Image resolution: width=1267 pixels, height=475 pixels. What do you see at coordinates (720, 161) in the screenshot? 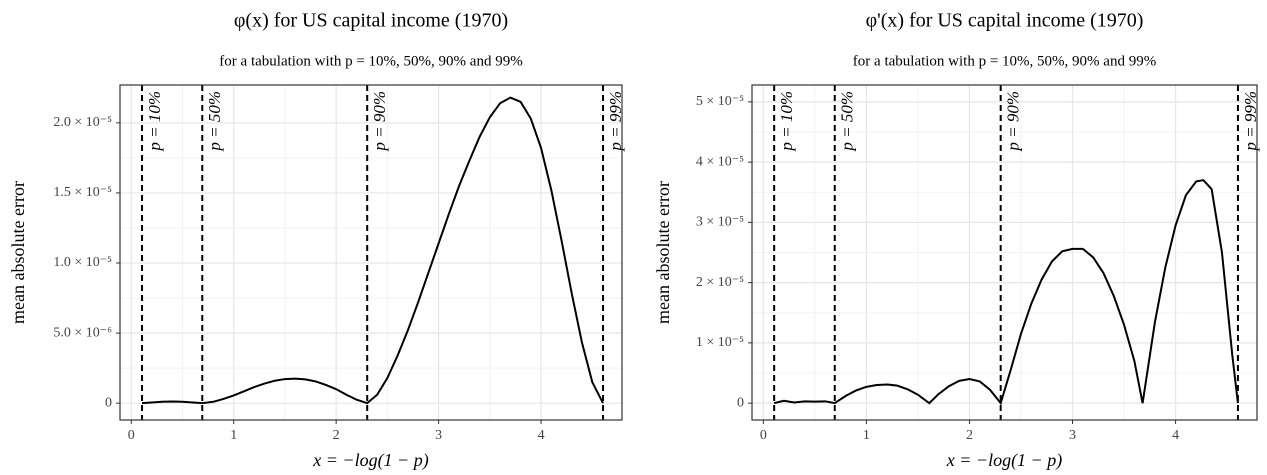
I see `y-tick-label: 4 × 10⁻⁵` at bounding box center [720, 161].